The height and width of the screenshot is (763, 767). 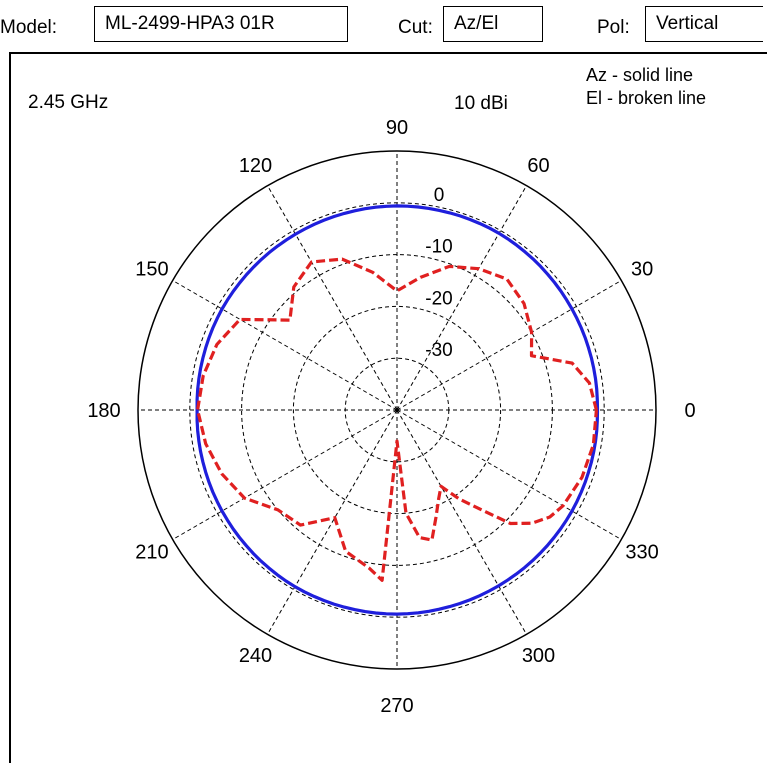 What do you see at coordinates (642, 270) in the screenshot?
I see `angle-tick-label: 30` at bounding box center [642, 270].